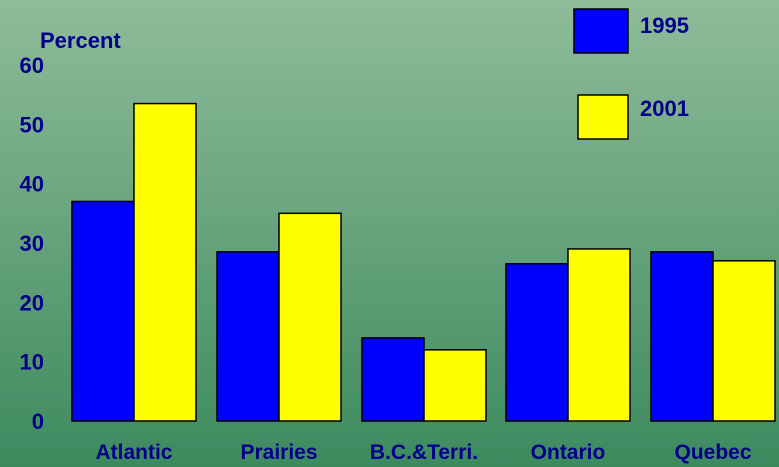 The width and height of the screenshot is (779, 467). Describe the element at coordinates (631, 74) in the screenshot. I see `legend: 1995 2001` at that location.